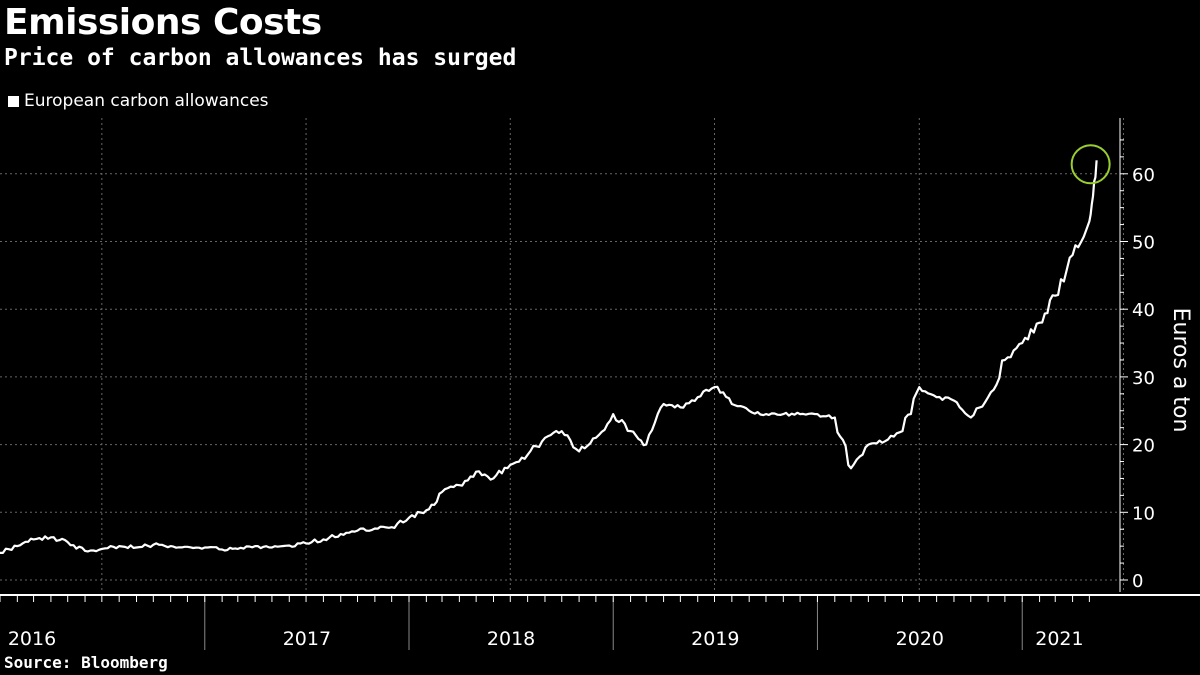 The height and width of the screenshot is (675, 1200). Describe the element at coordinates (32, 639) in the screenshot. I see `x-tick-label: 2016` at that location.